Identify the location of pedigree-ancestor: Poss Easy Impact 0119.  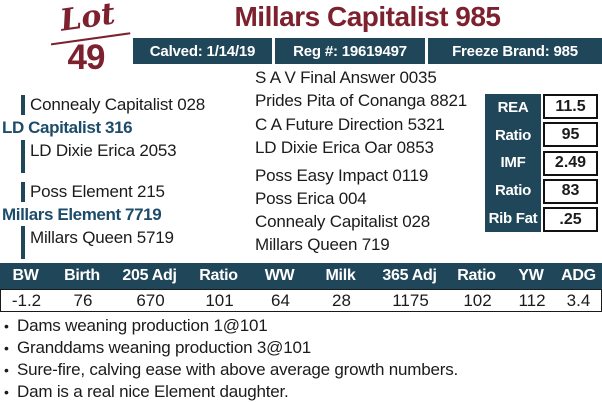
(342, 175).